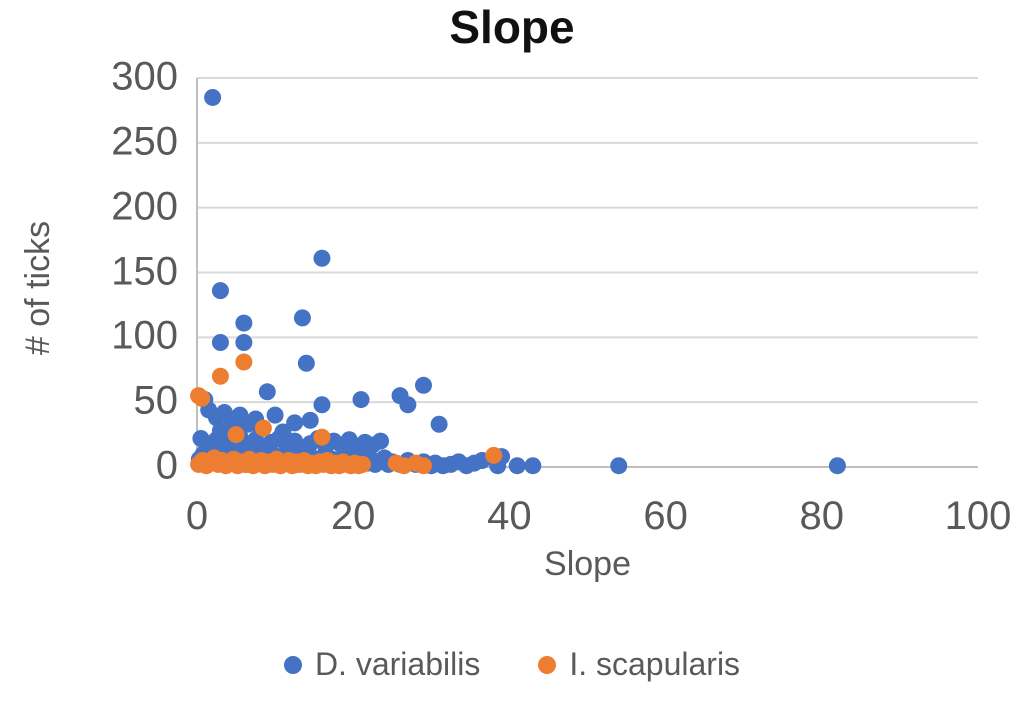  I want to click on y-tick-label: 250, so click(144, 141).